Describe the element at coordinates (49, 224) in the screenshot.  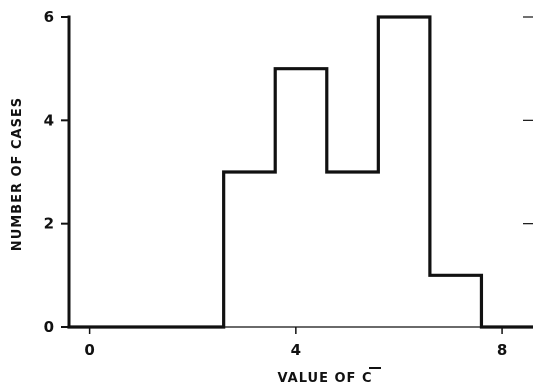
I see `y-tick-label: 2` at that location.